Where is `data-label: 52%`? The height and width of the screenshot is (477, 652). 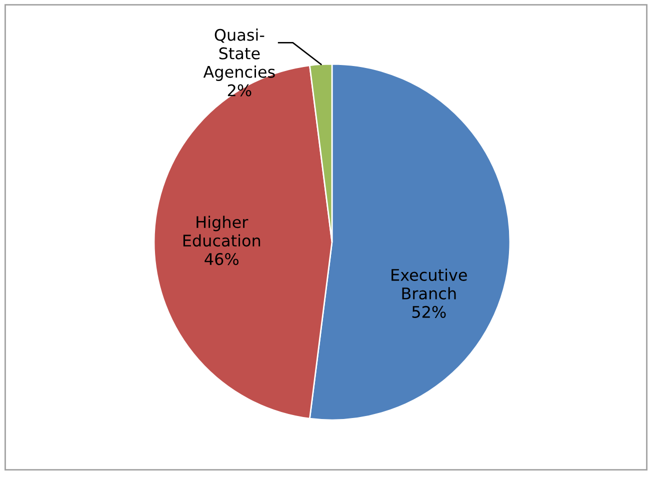
data-label: 52% is located at coordinates (429, 312).